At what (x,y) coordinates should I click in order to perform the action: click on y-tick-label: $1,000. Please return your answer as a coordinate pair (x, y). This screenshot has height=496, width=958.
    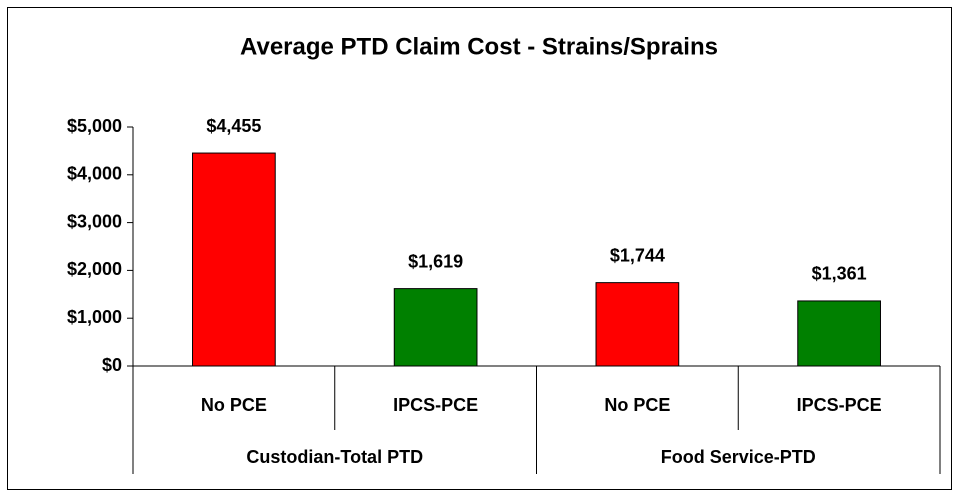
    Looking at the image, I should click on (94, 317).